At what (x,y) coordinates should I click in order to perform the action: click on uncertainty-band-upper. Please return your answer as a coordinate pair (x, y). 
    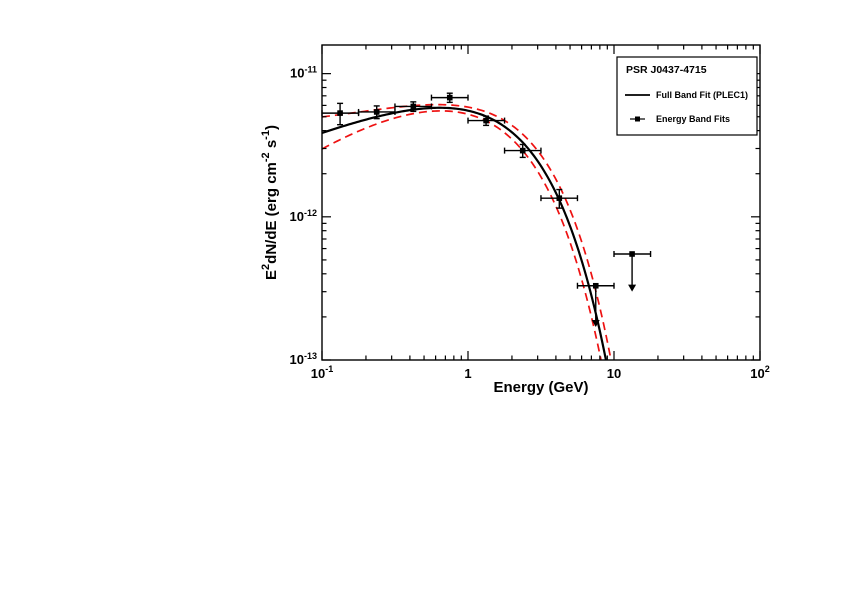
    Looking at the image, I should click on (467, 231).